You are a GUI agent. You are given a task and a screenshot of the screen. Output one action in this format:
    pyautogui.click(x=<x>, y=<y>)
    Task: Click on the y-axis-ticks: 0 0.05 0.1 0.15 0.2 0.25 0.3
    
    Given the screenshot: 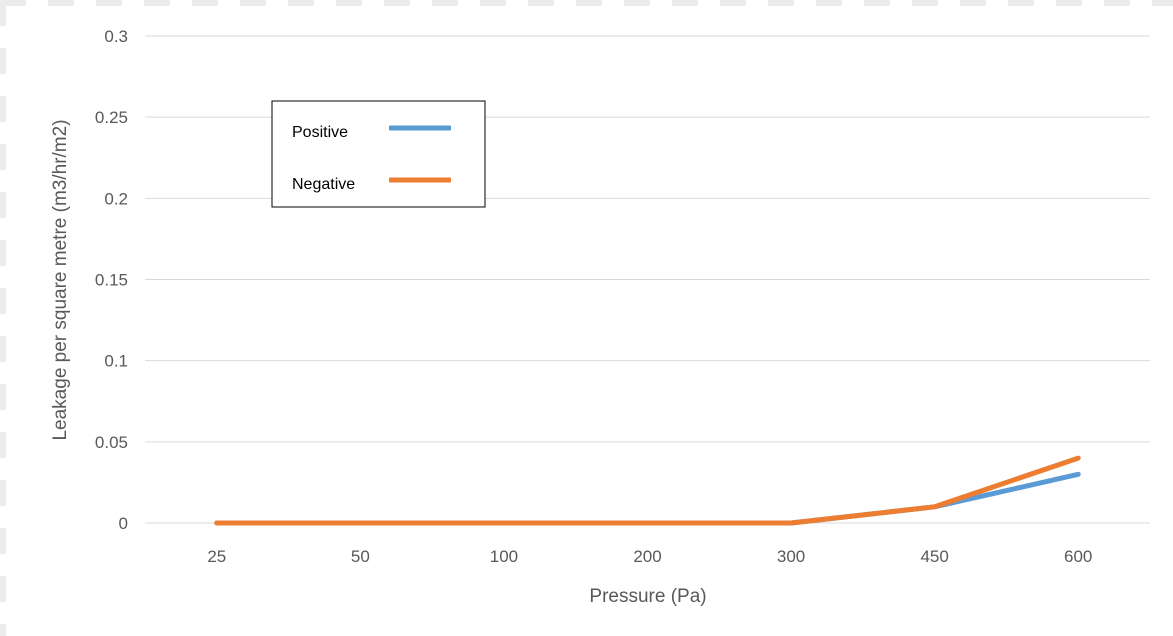 What is the action you would take?
    pyautogui.click(x=111, y=280)
    